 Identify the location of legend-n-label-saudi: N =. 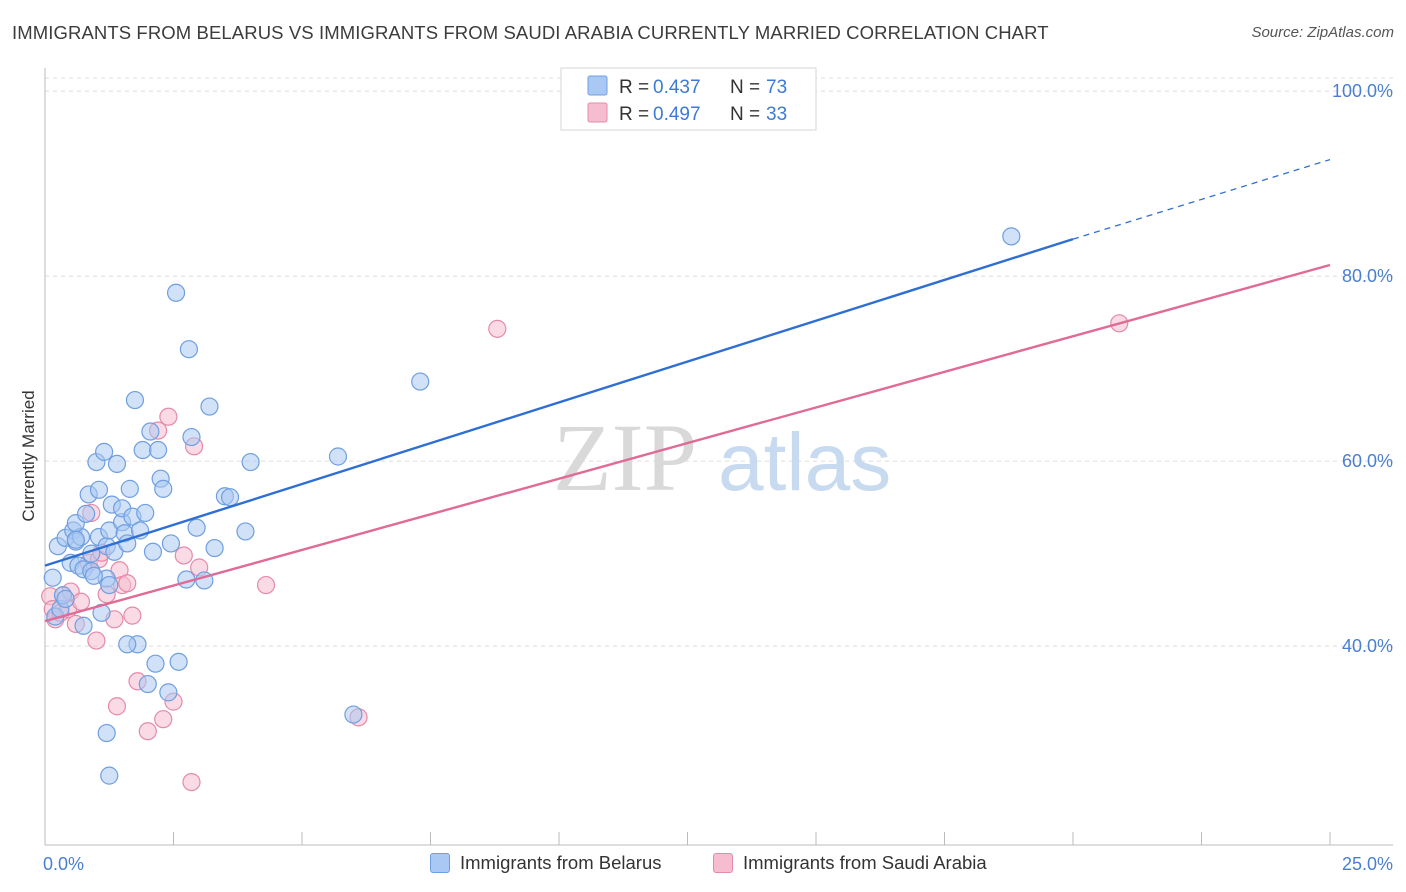
(747, 114).